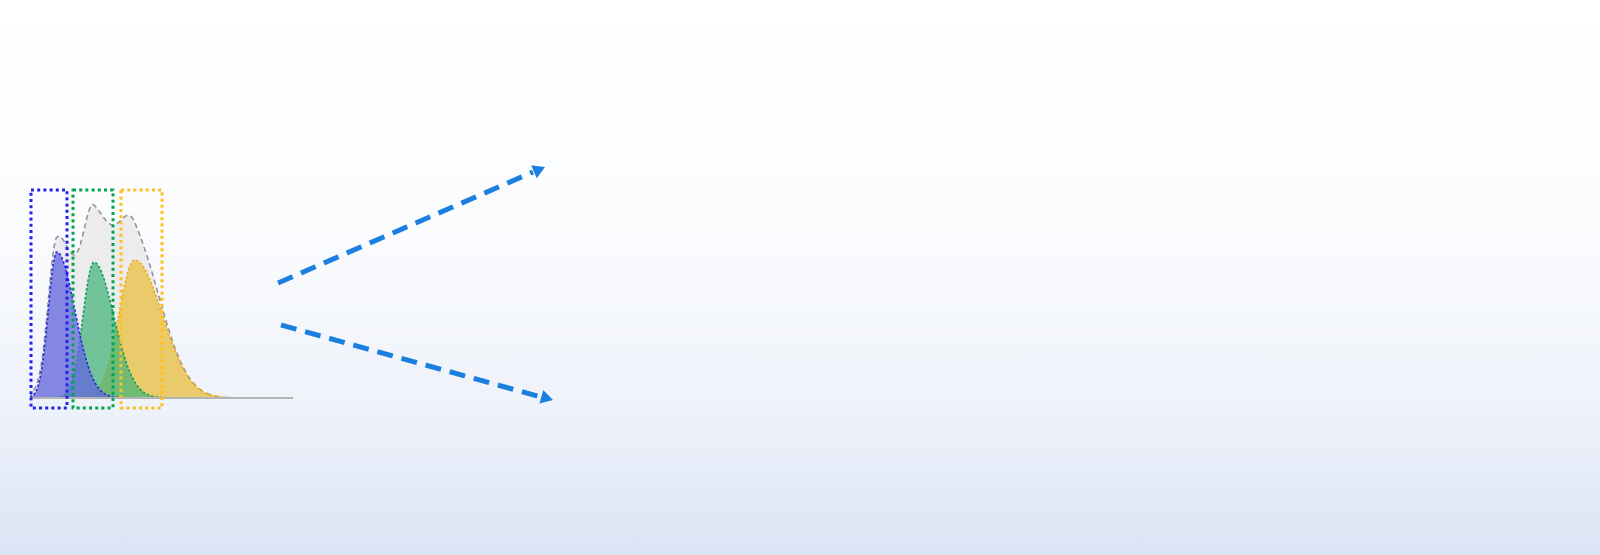 The image size is (1600, 555). What do you see at coordinates (546, 397) in the screenshot?
I see `compensation-arrow-head` at bounding box center [546, 397].